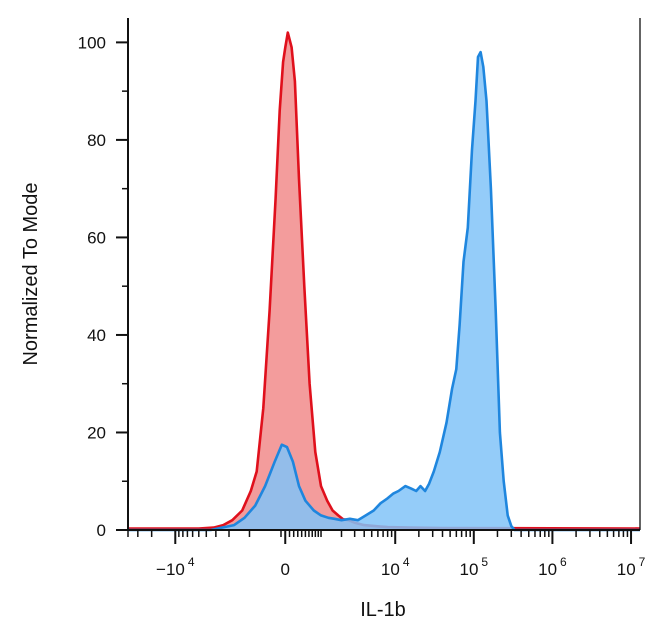 The image size is (660, 642). I want to click on x-tick-label: −10 4, so click(175, 567).